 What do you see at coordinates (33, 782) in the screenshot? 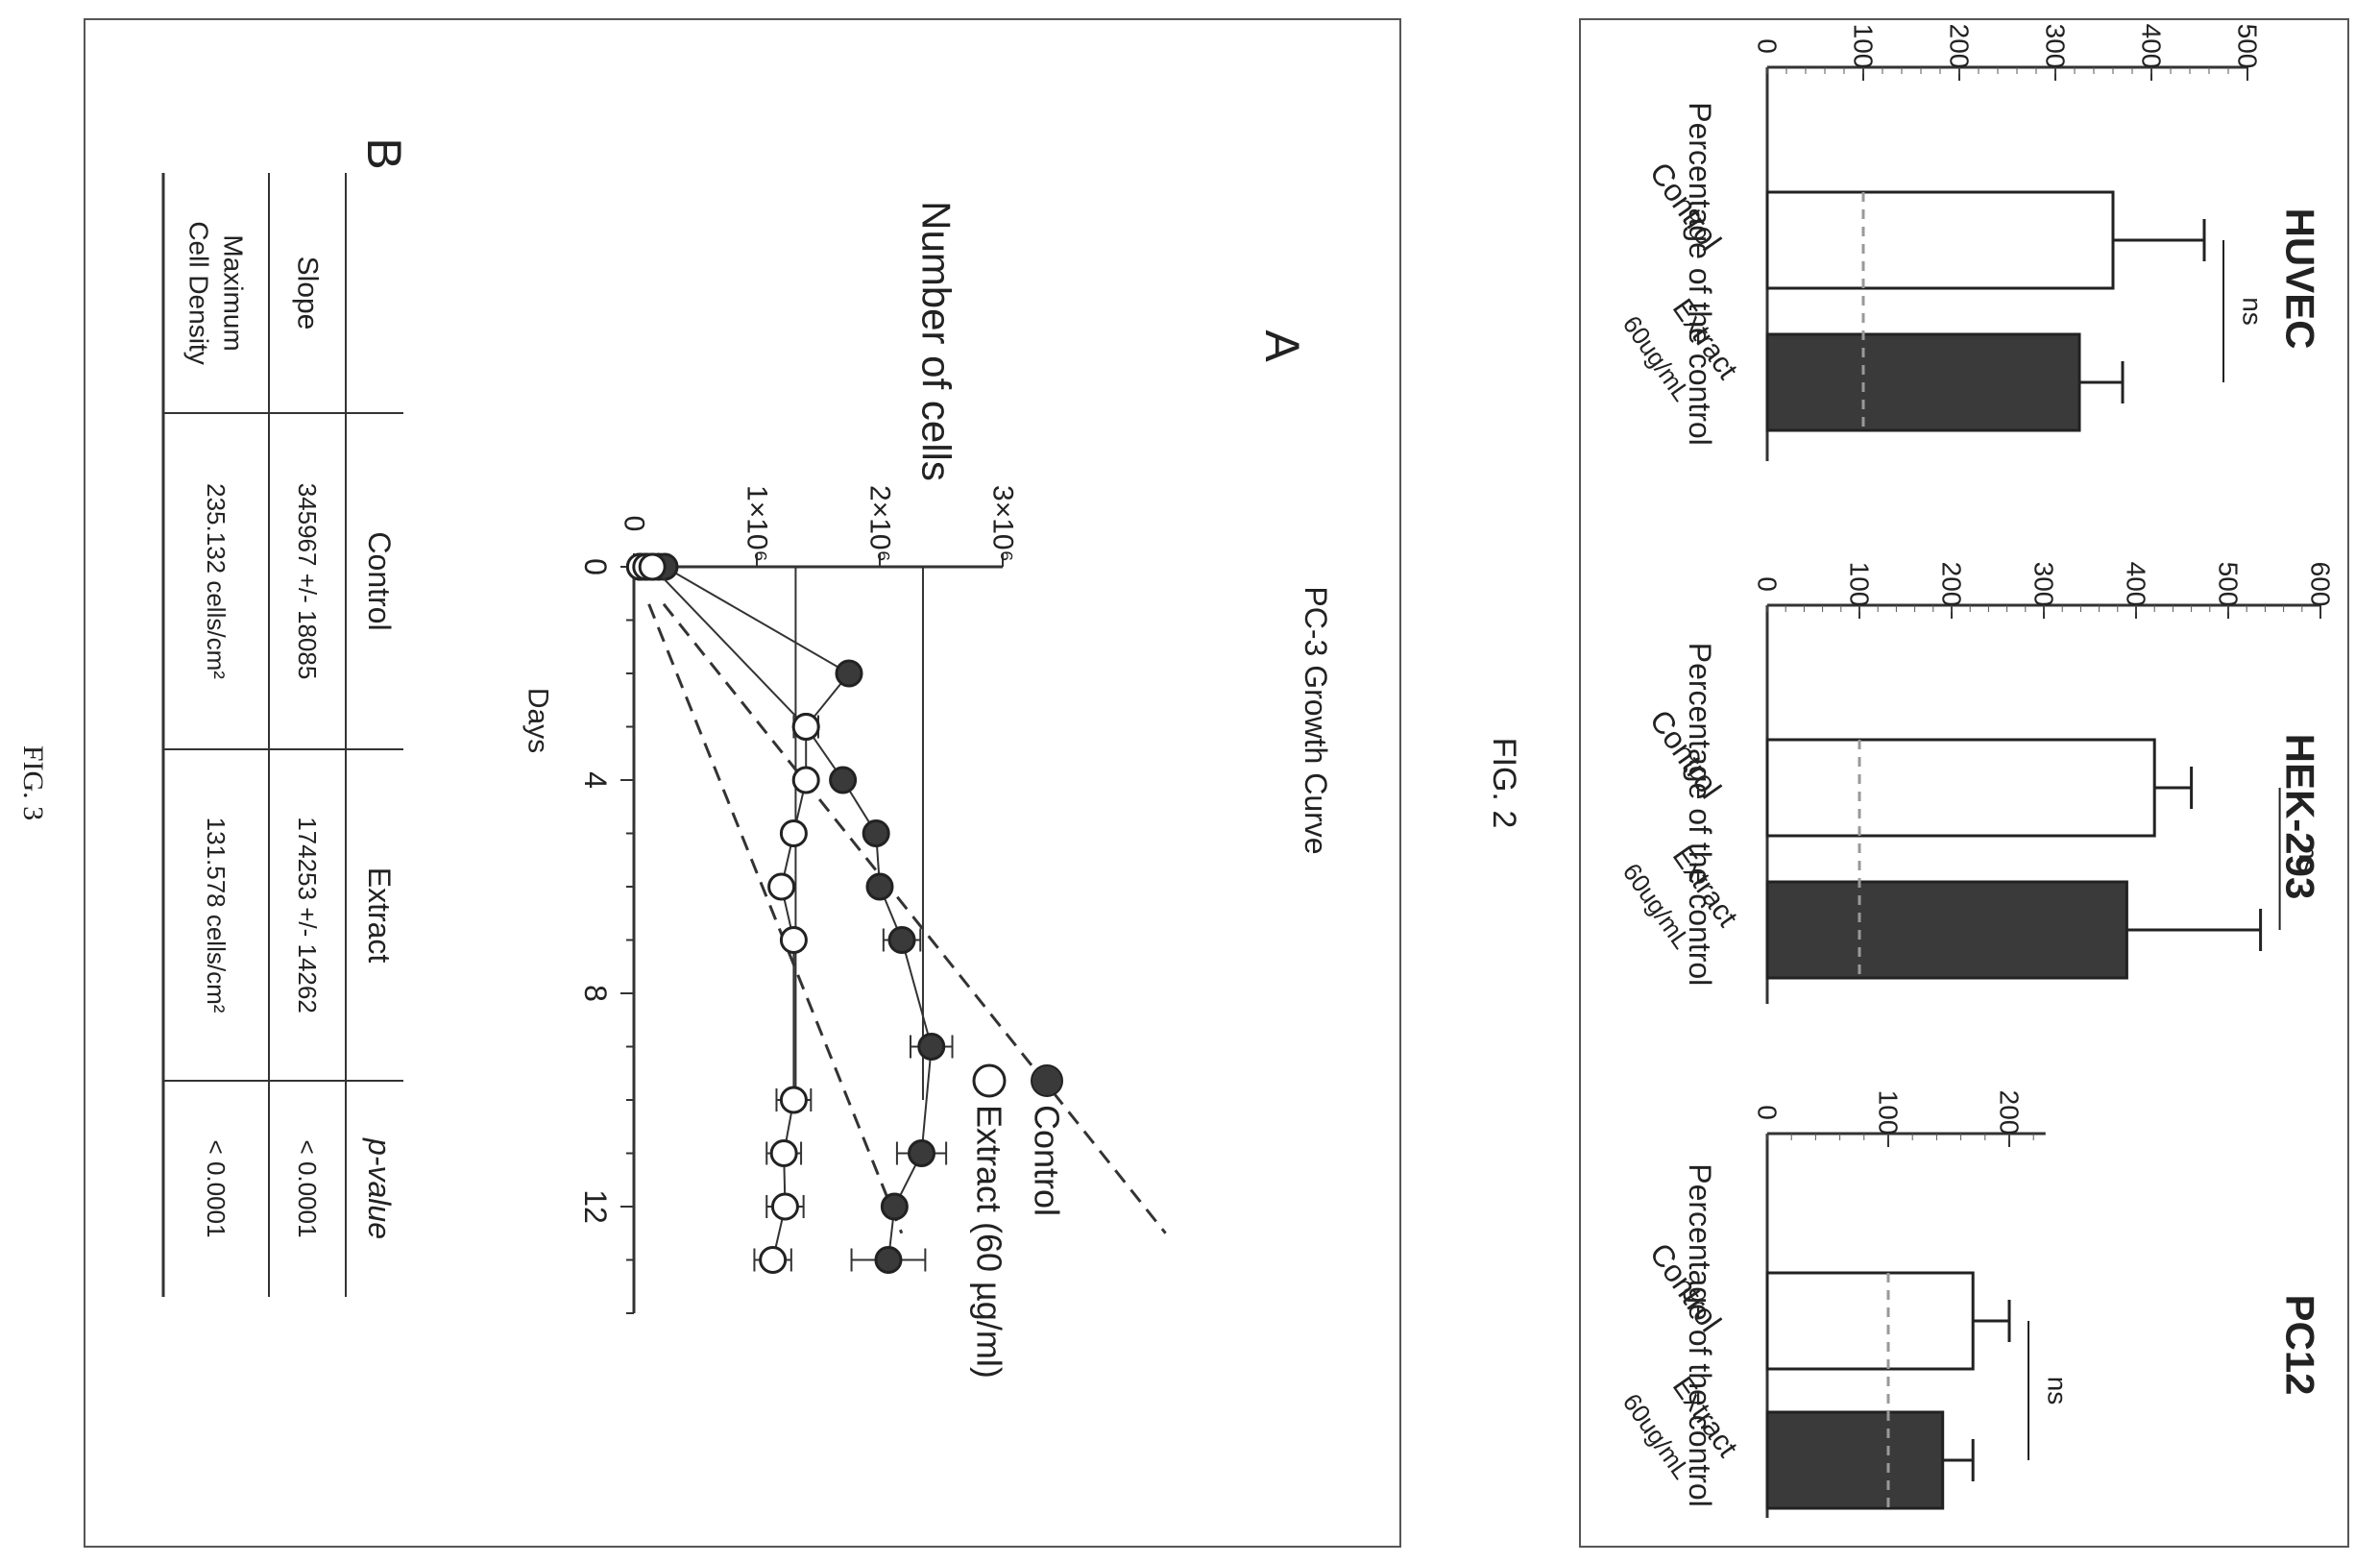
I see `fig3-label: FIG. 3` at bounding box center [33, 782].